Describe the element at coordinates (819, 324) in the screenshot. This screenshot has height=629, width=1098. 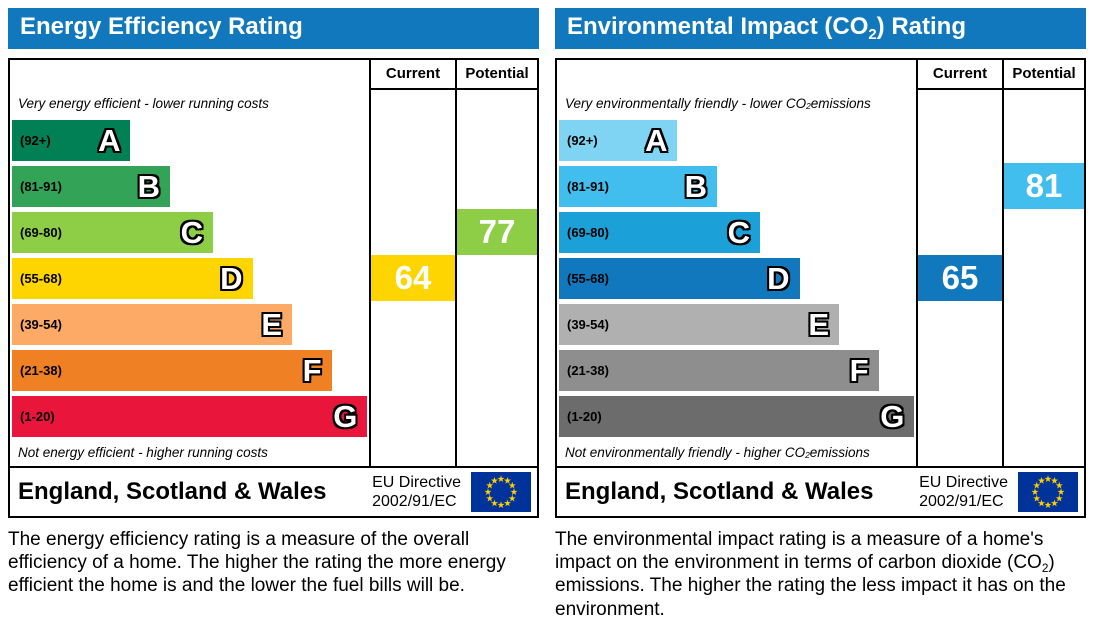
I see `band-letter: E` at that location.